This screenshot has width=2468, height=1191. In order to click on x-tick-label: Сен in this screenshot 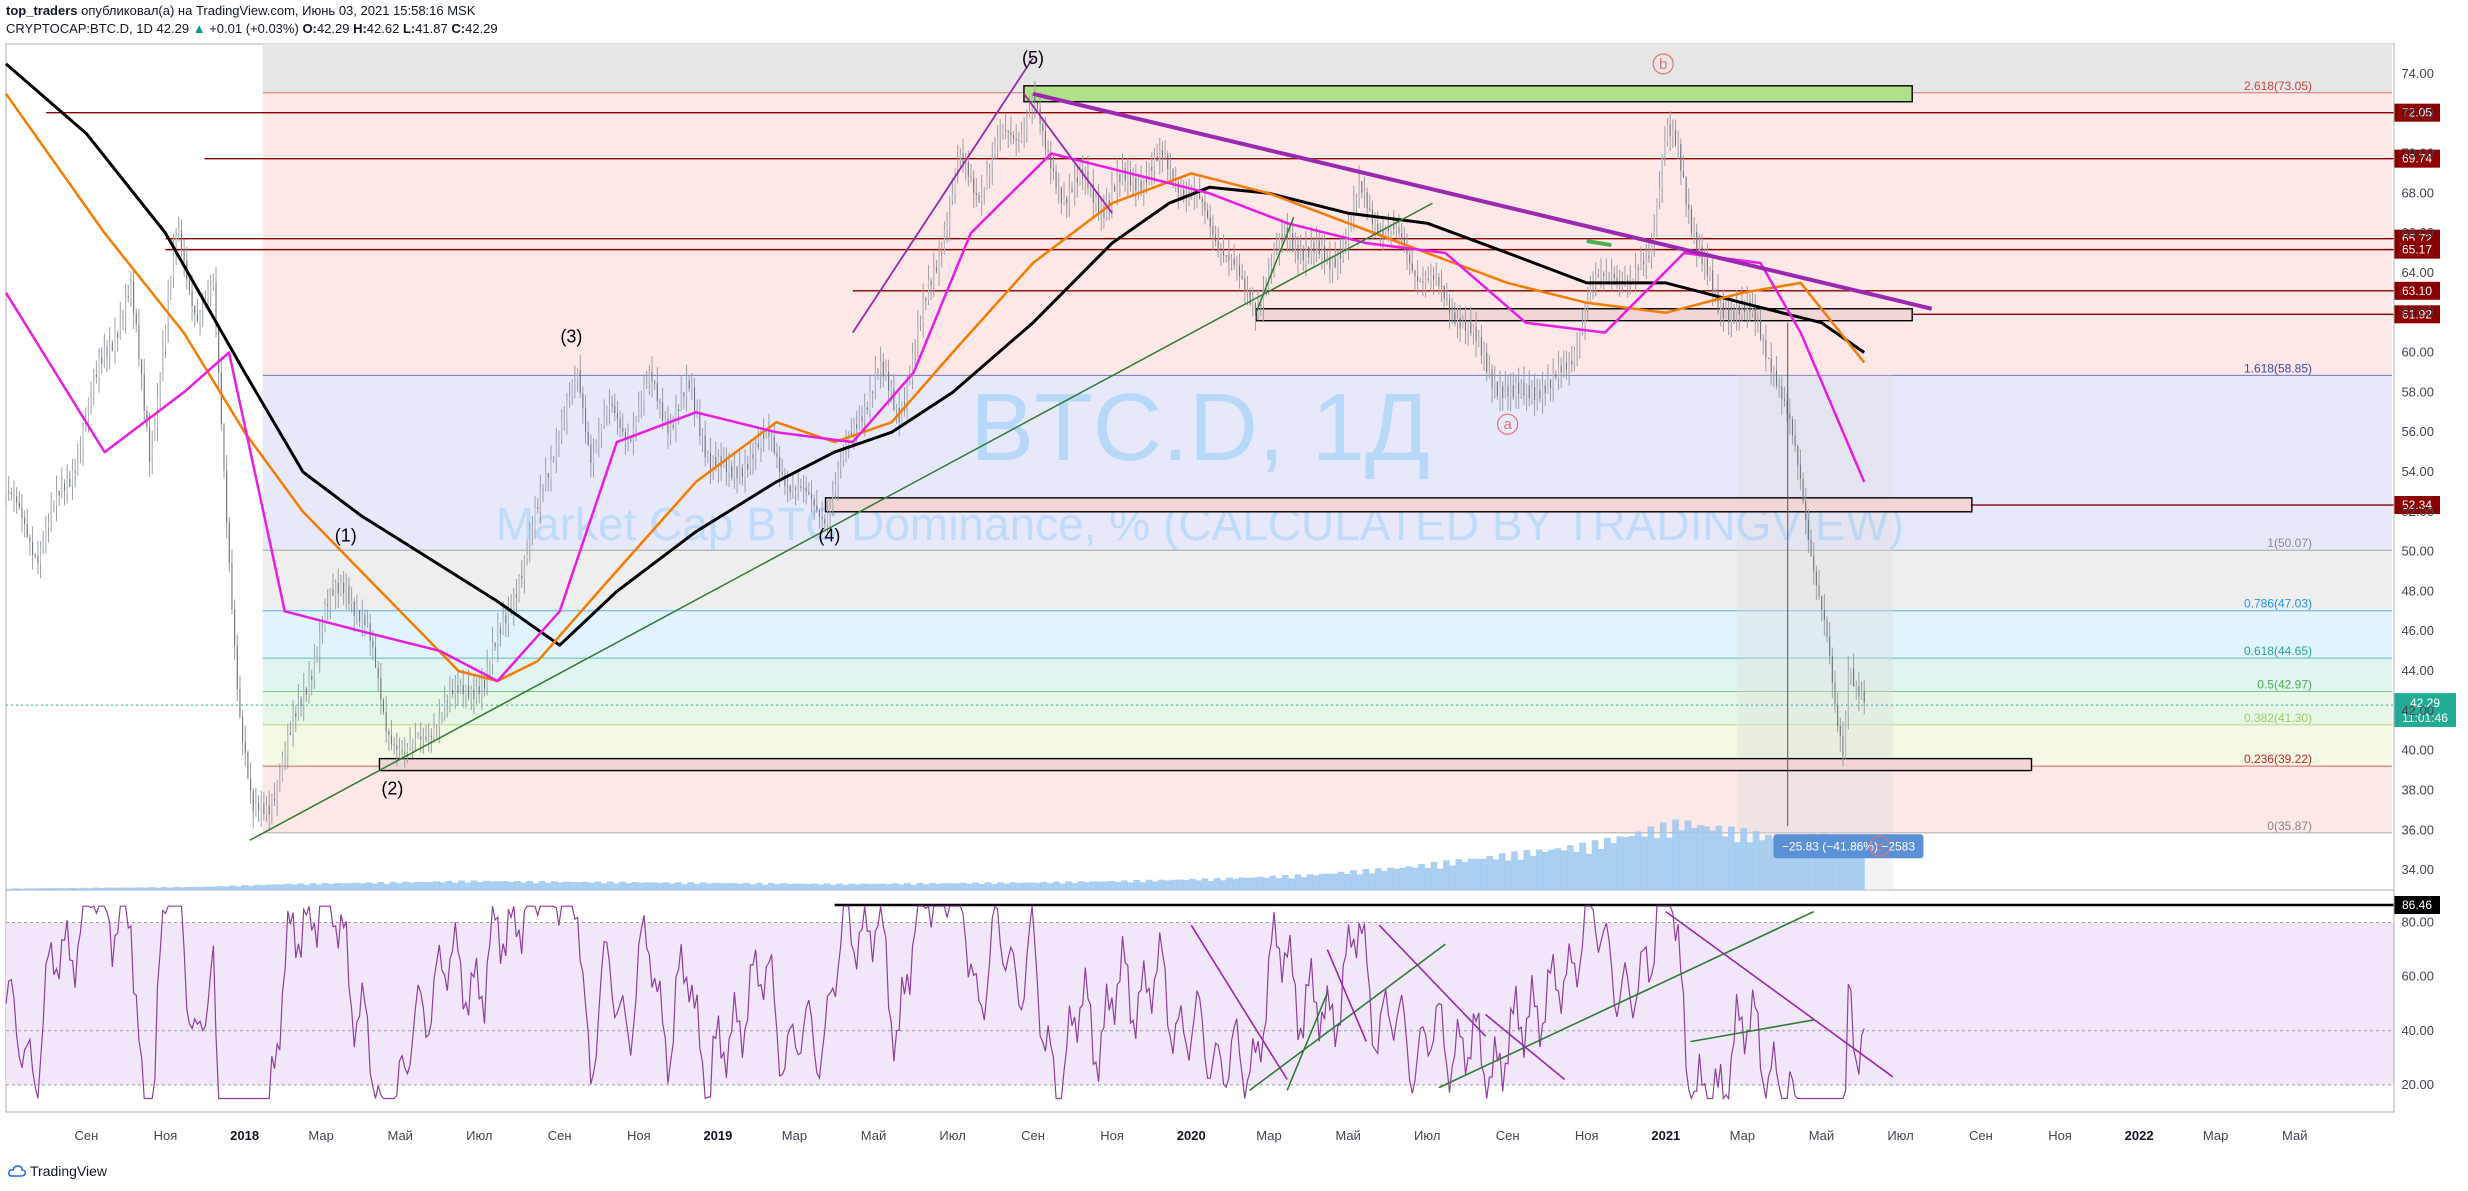, I will do `click(86, 1135)`.